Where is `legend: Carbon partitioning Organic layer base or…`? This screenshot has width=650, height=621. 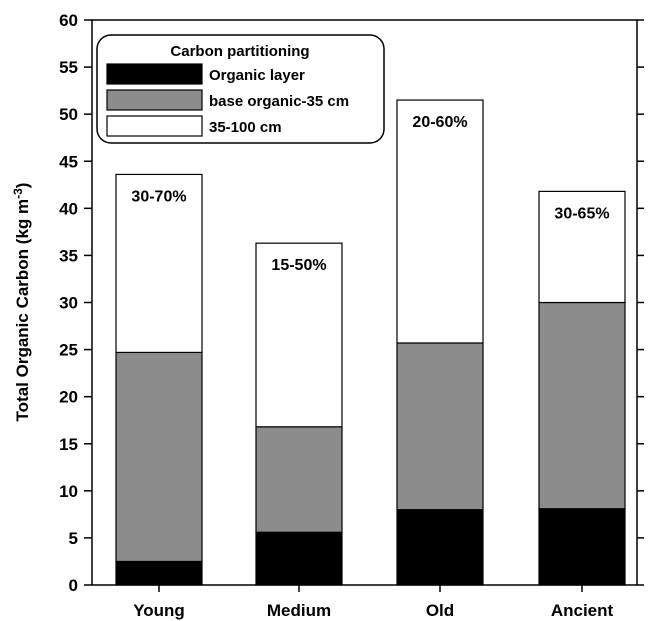 legend: Carbon partitioning Organic layer base or… is located at coordinates (240, 89).